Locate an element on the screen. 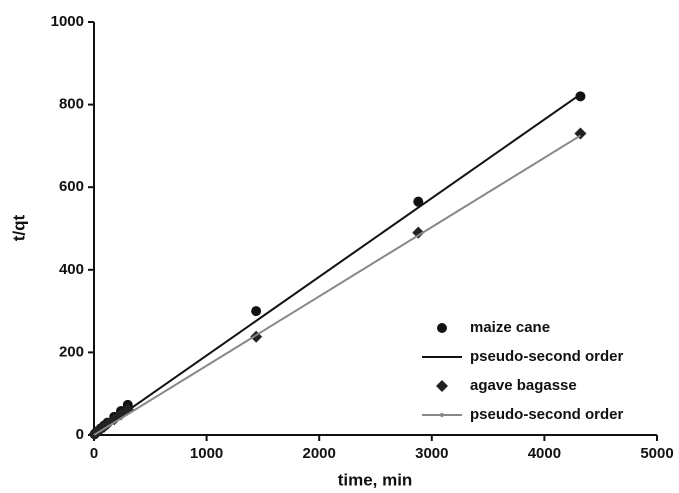 Image resolution: width=679 pixels, height=493 pixels. y-axis-label: t/qt is located at coordinates (18, 227).